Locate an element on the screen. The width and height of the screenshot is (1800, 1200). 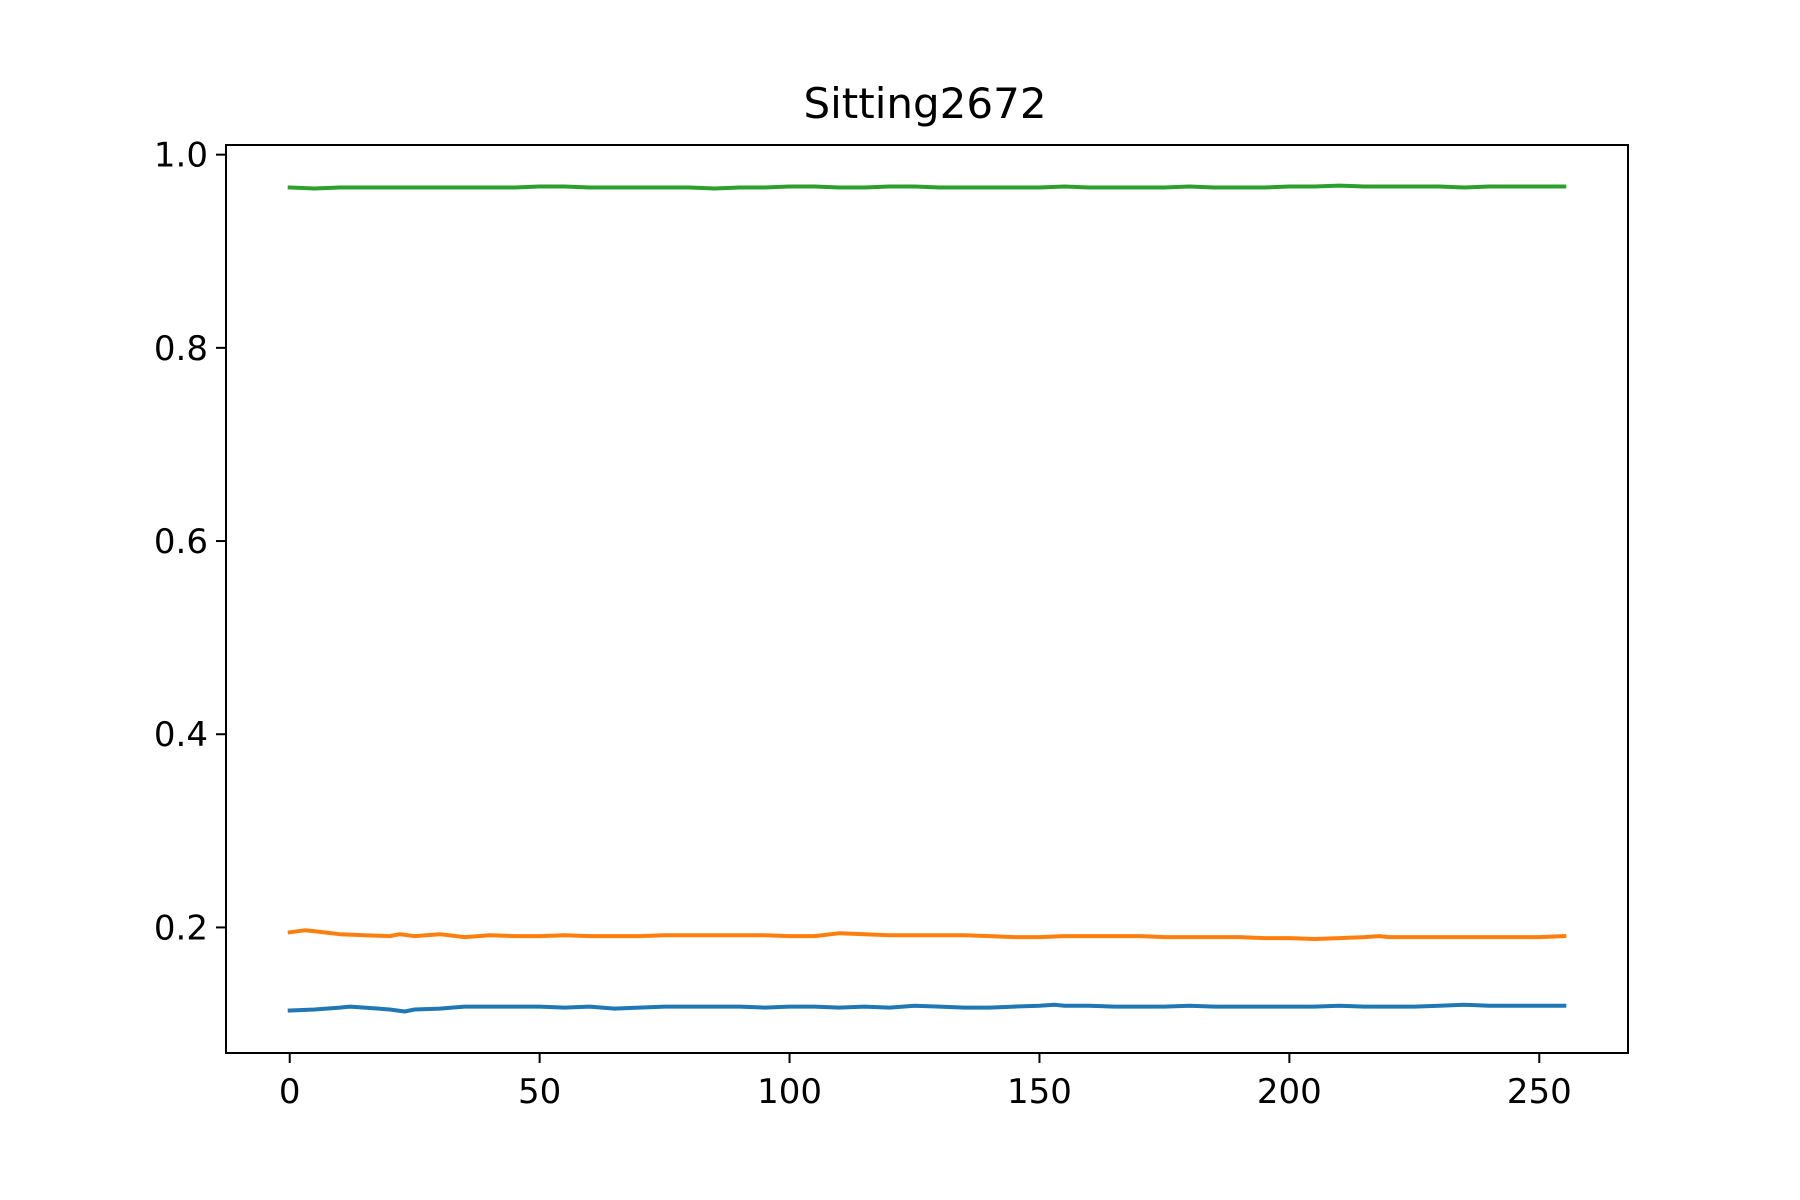
y-tick-label: 0.6 is located at coordinates (181, 542).